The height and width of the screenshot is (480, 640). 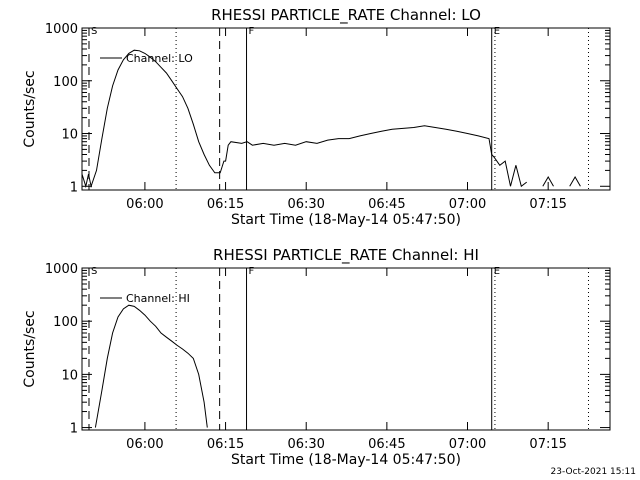 I want to click on chart-title: RHESSI PARTICLE_RATE Channel: LO, so click(x=346, y=15).